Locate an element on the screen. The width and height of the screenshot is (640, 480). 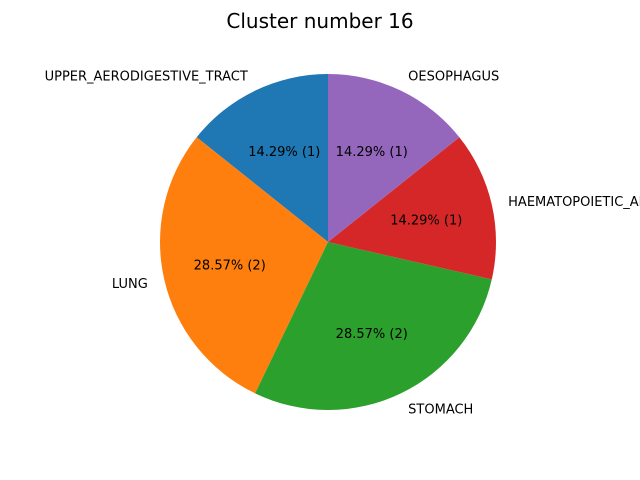
pie-slice-haematopoietic_and_lymphoid_tissue is located at coordinates (412, 208).